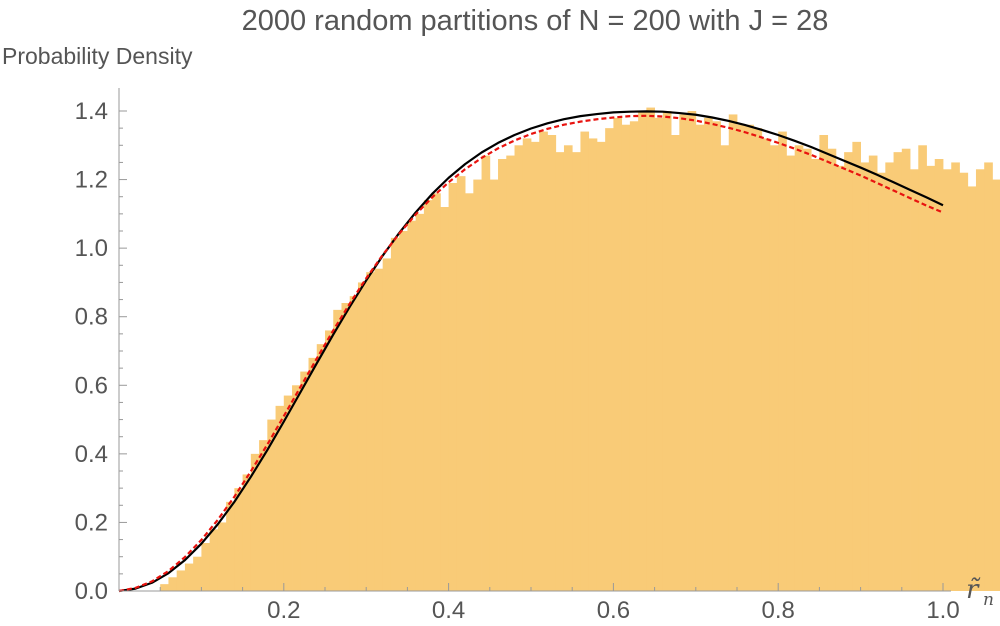  I want to click on y-tick-label: 1.4, so click(91, 111).